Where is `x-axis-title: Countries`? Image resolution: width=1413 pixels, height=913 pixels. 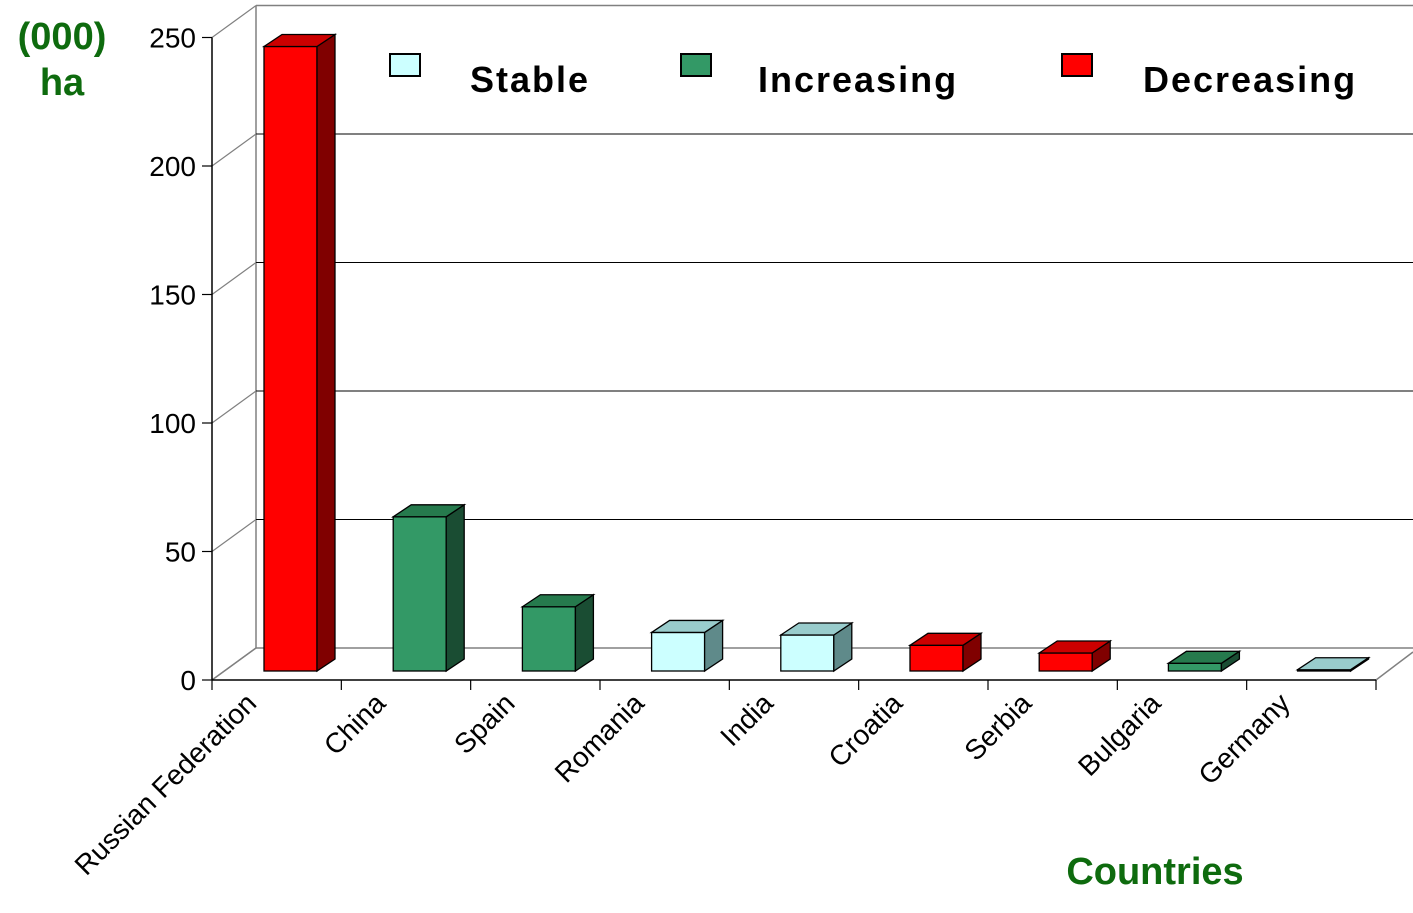 x-axis-title: Countries is located at coordinates (1154, 872).